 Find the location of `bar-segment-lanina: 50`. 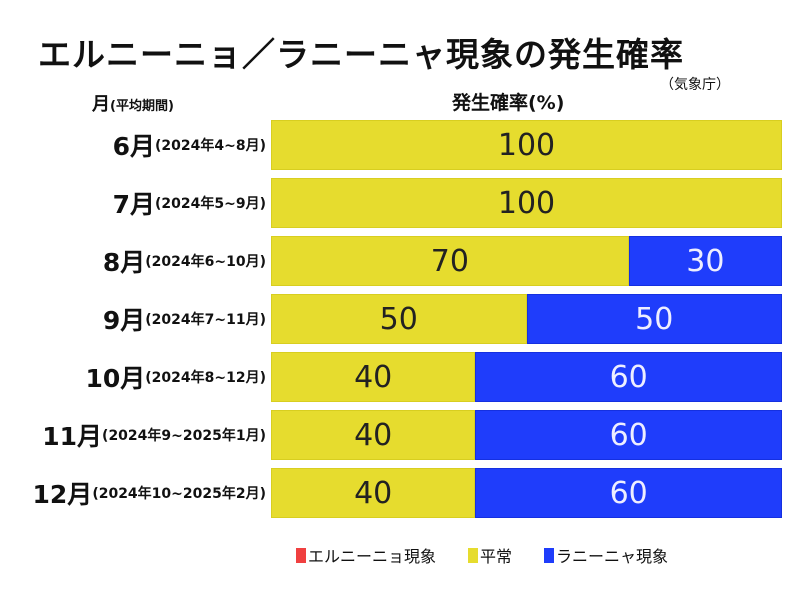

bar-segment-lanina: 50 is located at coordinates (654, 319).